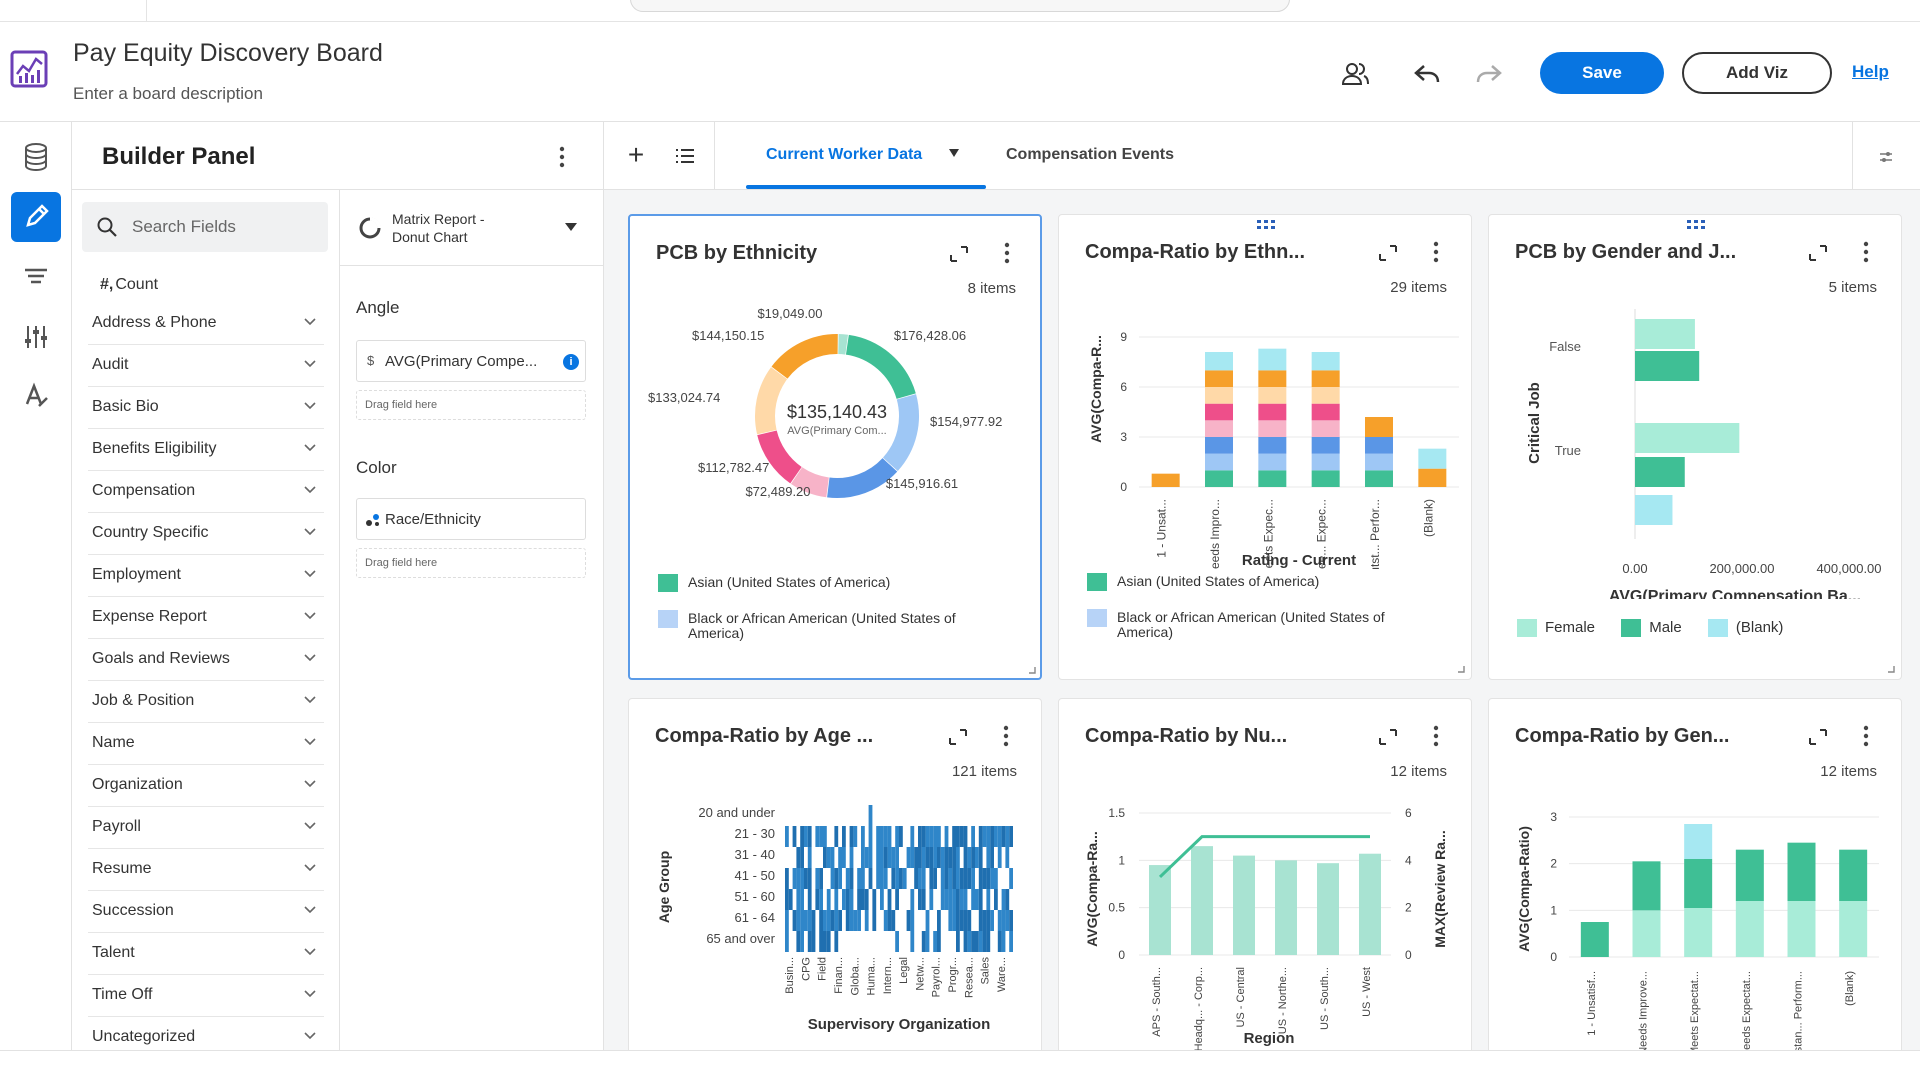 The height and width of the screenshot is (1080, 1920). Describe the element at coordinates (206, 912) in the screenshot. I see `field-group-row: Succession` at that location.